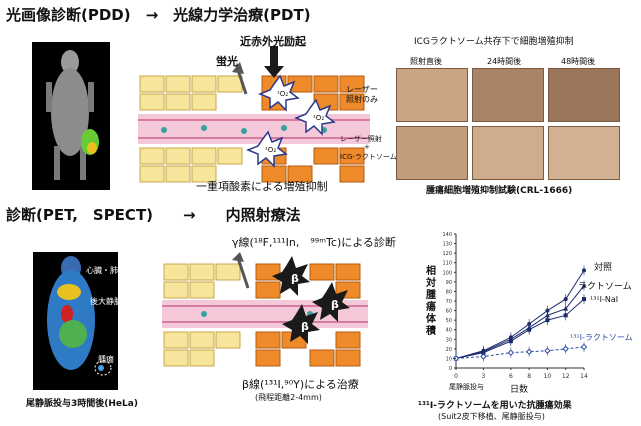 This screenshot has width=641, height=426. Describe the element at coordinates (548, 376) in the screenshot. I see `x-tick-label: 10` at that location.